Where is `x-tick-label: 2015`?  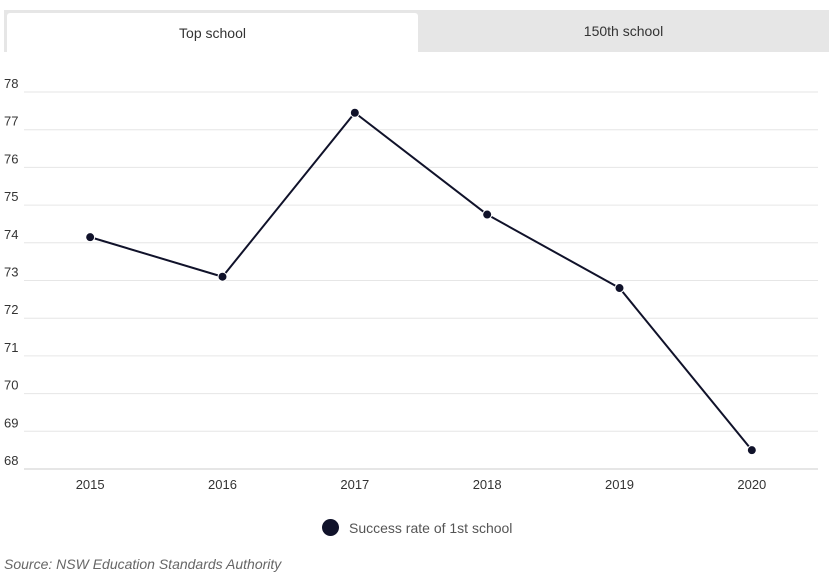 x-tick-label: 2015 is located at coordinates (90, 484).